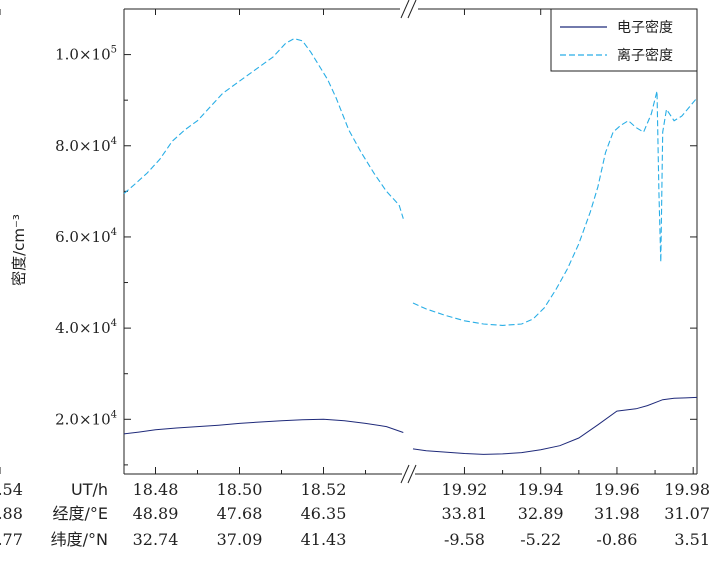  I want to click on ut-row-value: 19.94, so click(541, 489).